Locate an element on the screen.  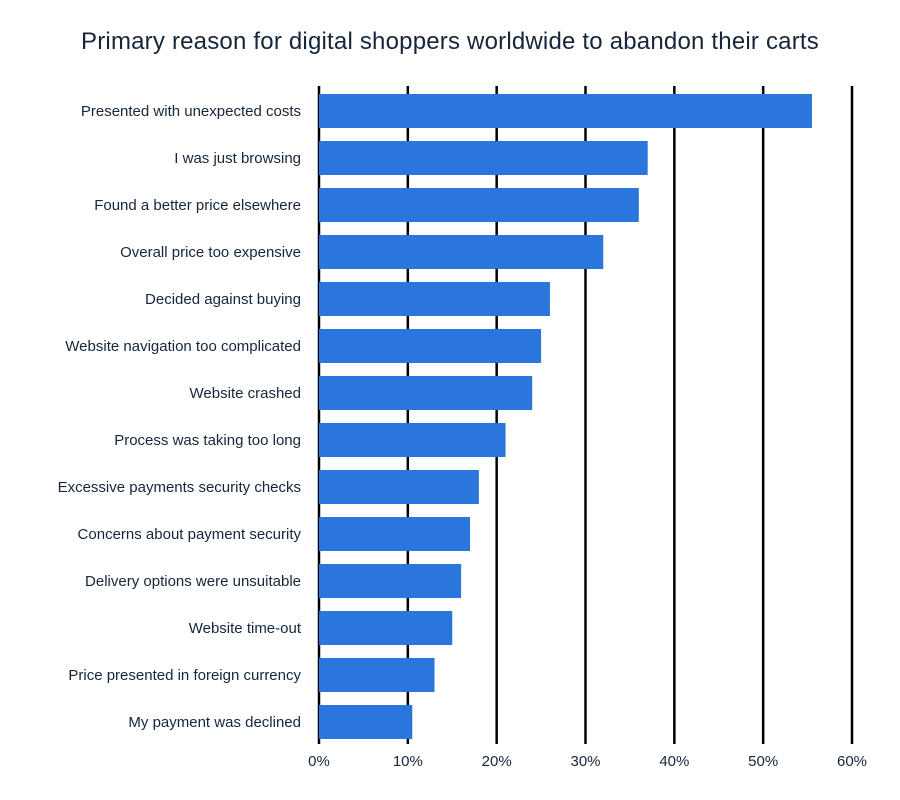
category-label: Website navigation too complicated is located at coordinates (183, 346).